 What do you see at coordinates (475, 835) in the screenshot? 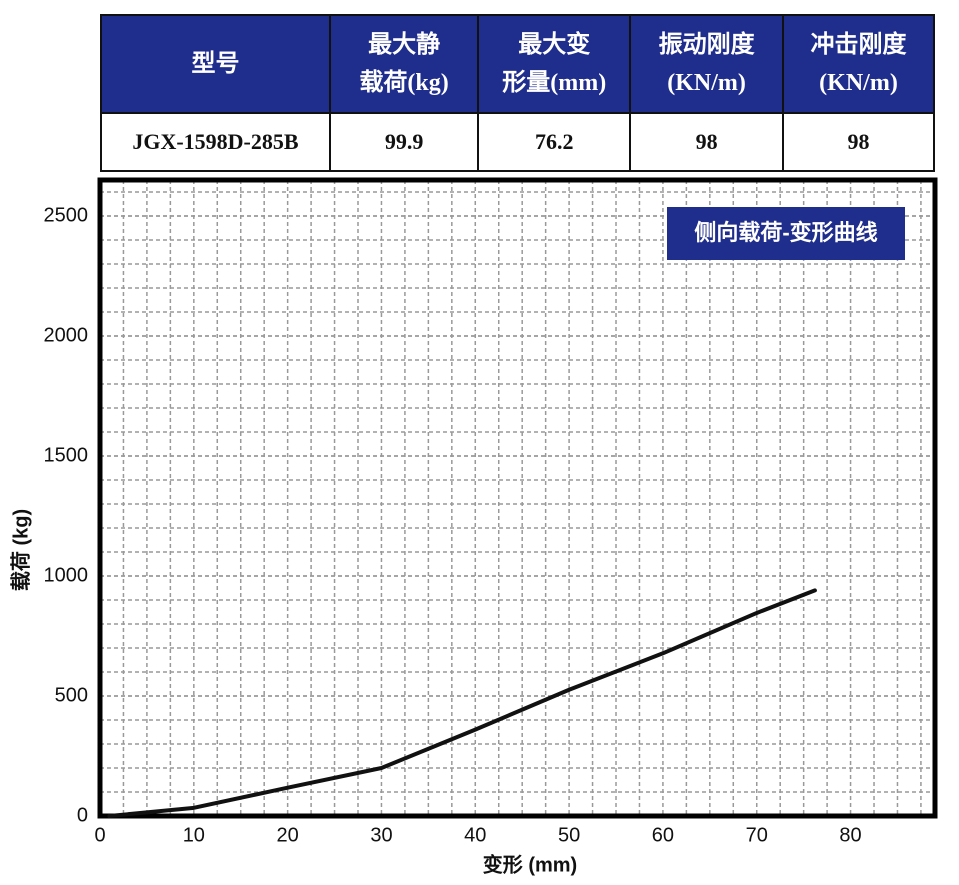
I see `x-tick-label: 40` at bounding box center [475, 835].